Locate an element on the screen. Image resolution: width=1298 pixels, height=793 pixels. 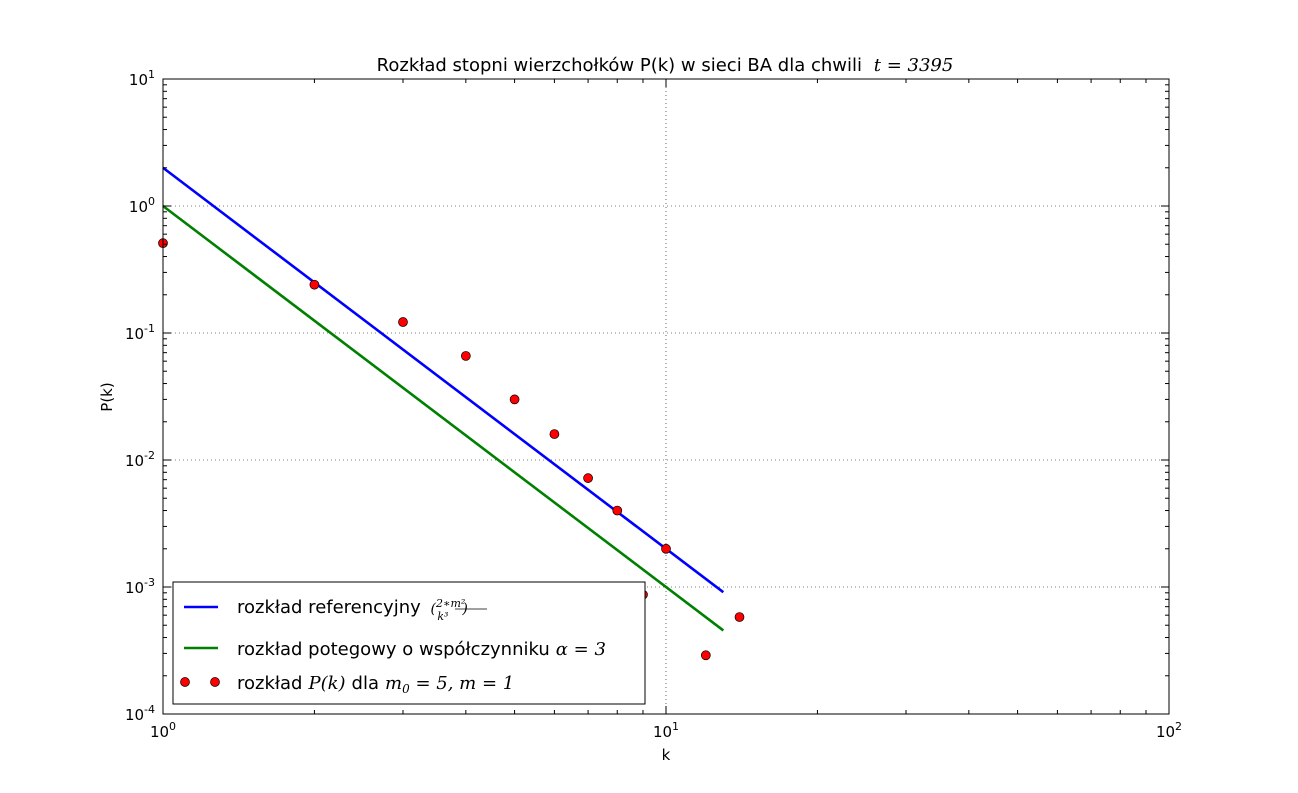
y-tick-label-2: 10⁻¹ is located at coordinates (140, 332).